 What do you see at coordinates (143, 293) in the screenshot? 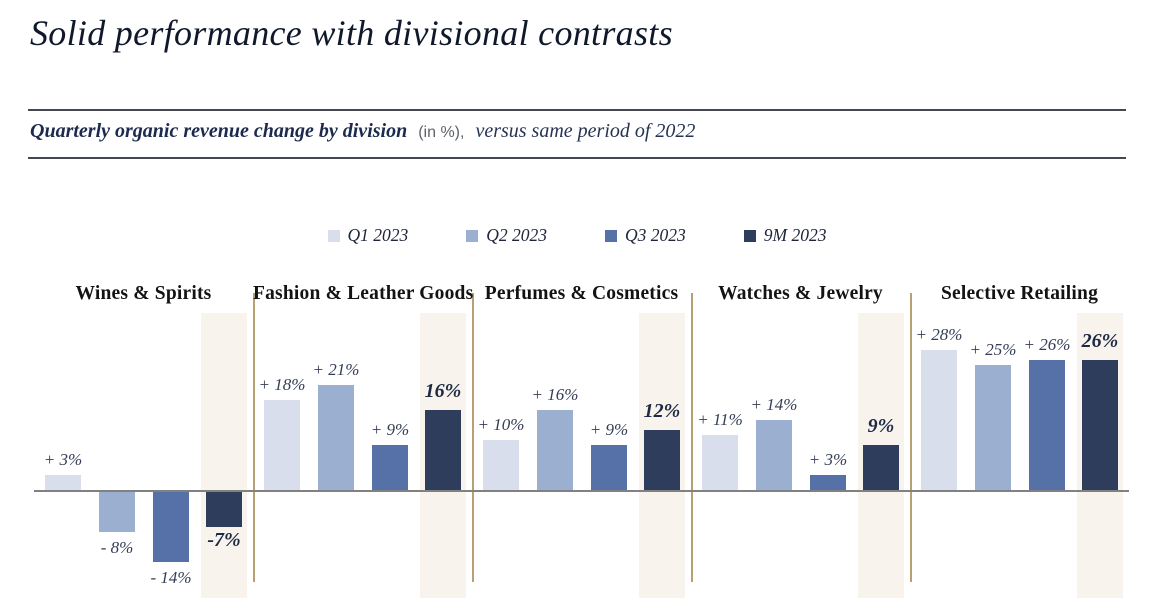
I see `division-title: Wines & Spirits` at bounding box center [143, 293].